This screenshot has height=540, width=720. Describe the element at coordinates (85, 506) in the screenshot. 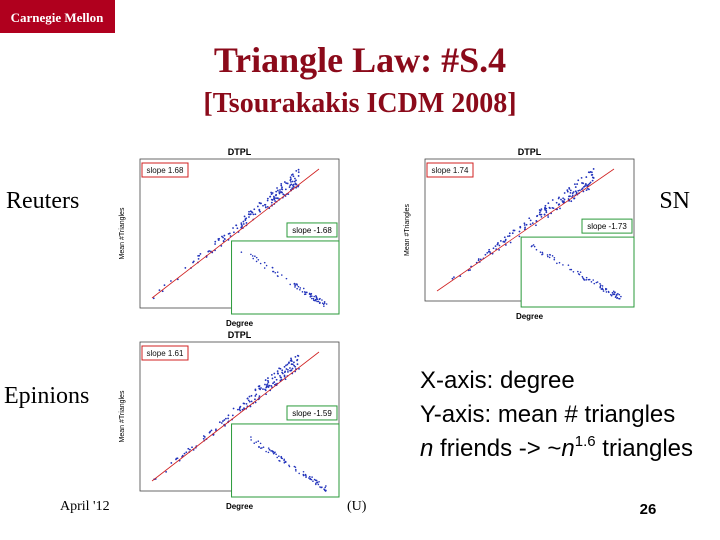

I see `footer-date: April '12` at that location.